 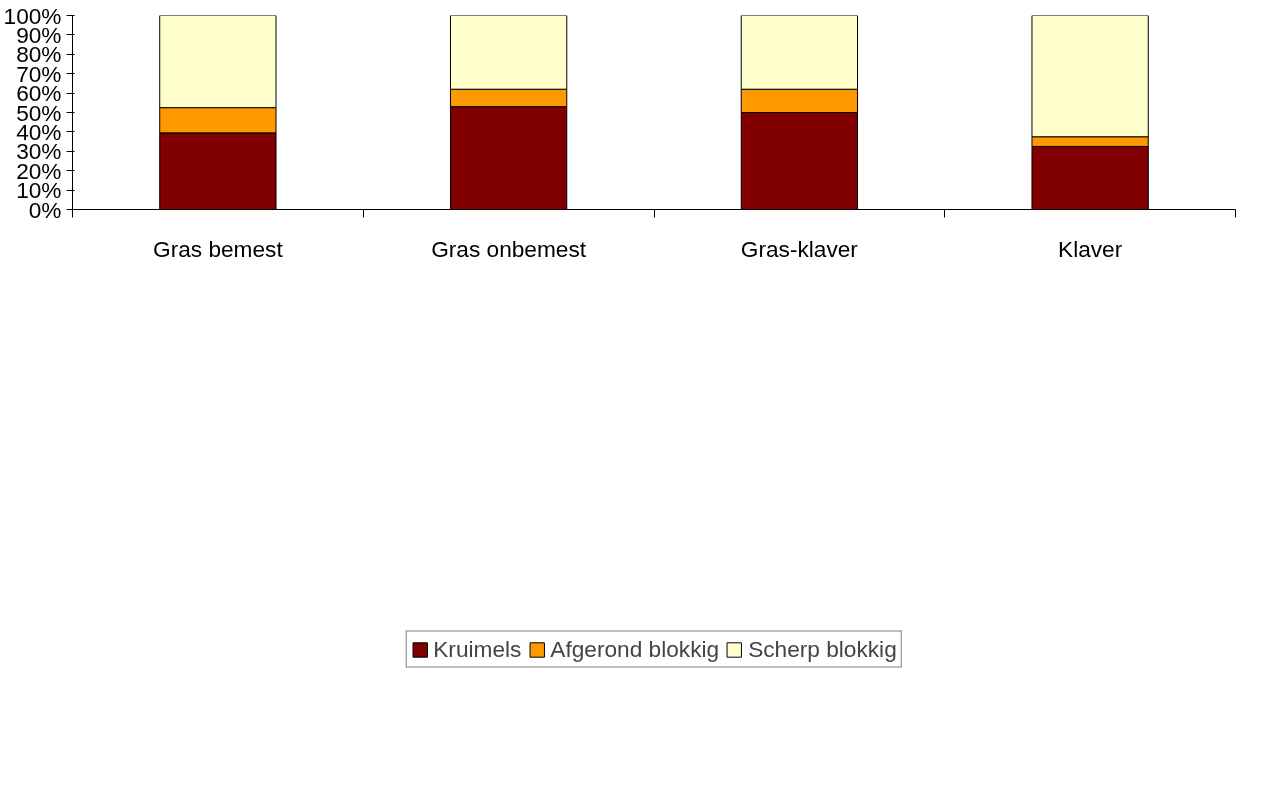 What do you see at coordinates (822, 649) in the screenshot?
I see `legend-label: Scherp blokkig` at bounding box center [822, 649].